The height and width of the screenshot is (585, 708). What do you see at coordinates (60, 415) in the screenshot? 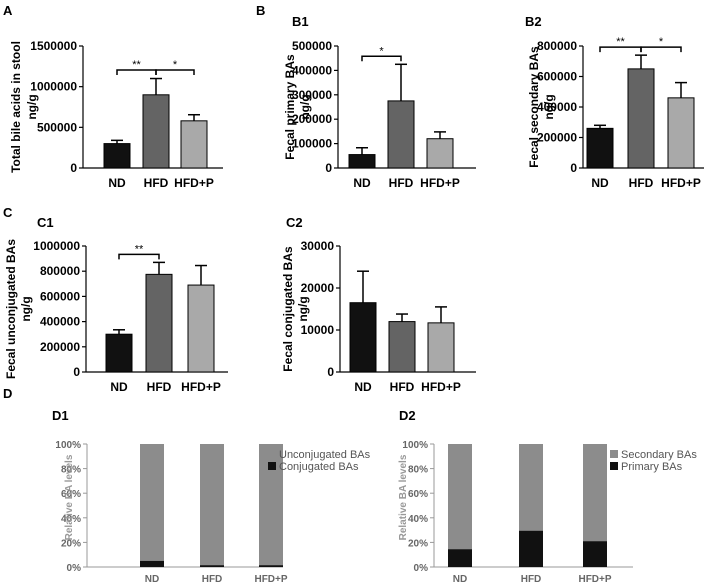
I see `sub-label-d1: D1` at bounding box center [60, 415].